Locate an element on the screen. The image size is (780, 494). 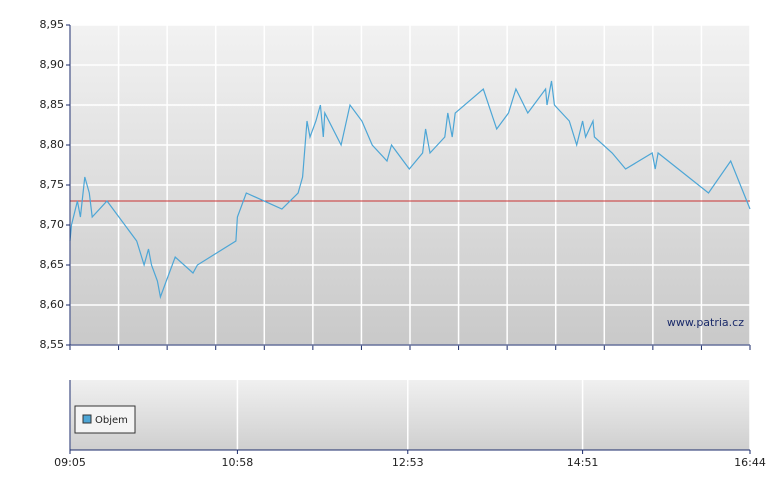
x-tick-label: 09:05 is located at coordinates (70, 462).